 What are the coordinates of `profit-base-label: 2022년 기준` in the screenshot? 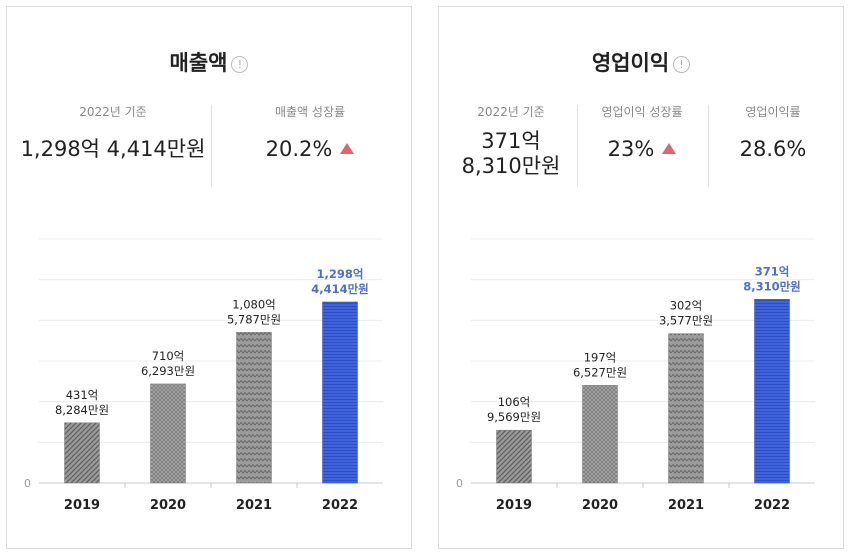 It's located at (511, 112).